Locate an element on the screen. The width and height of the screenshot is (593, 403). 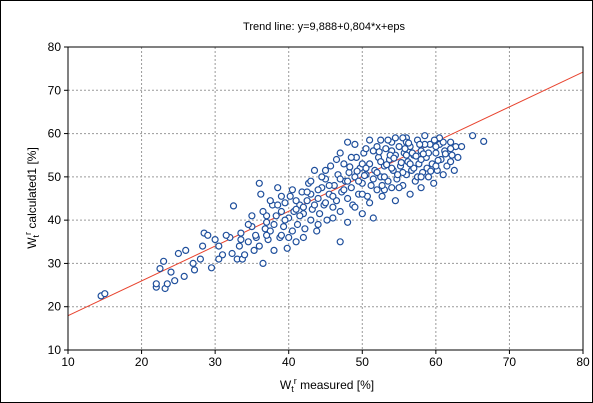
y-axis-label: Wtr calculated1 [%] is located at coordinates (32, 198).